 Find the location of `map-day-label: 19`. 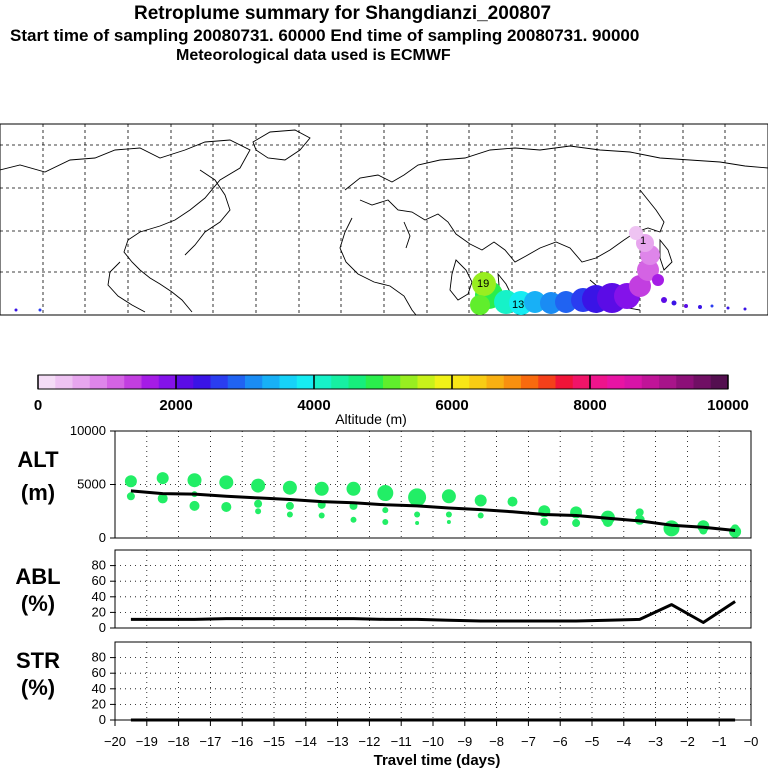

map-day-label: 19 is located at coordinates (483, 284).